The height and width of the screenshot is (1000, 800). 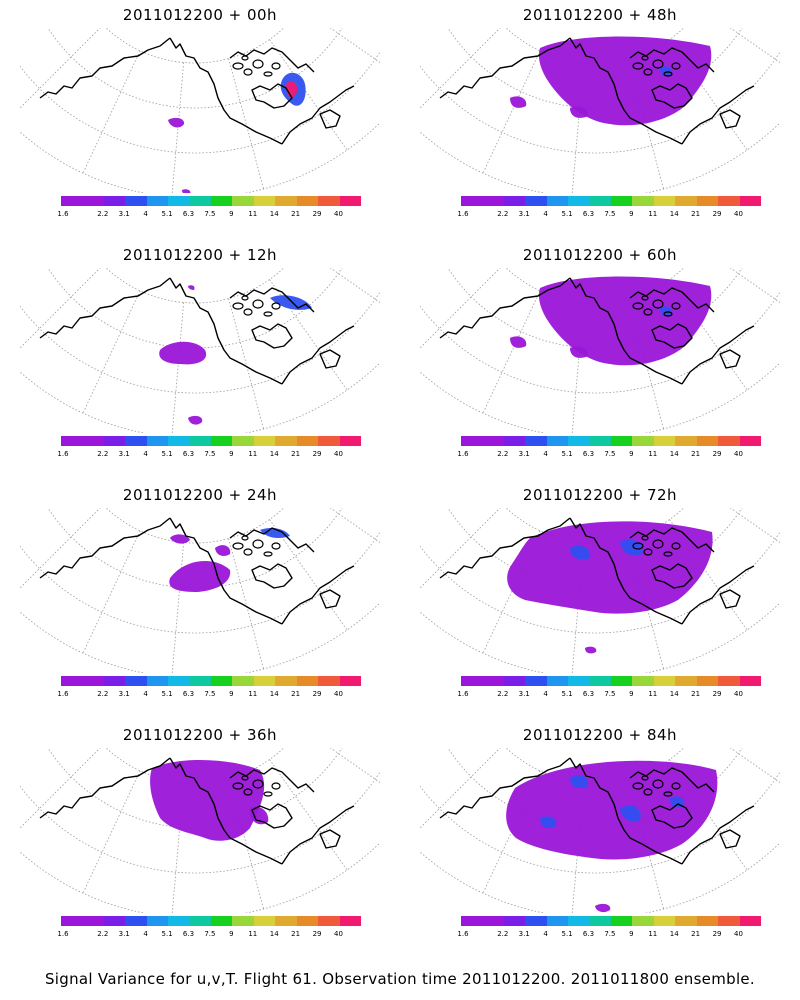 I want to click on colorbar-tick-label: 2.2, so click(x=103, y=454).